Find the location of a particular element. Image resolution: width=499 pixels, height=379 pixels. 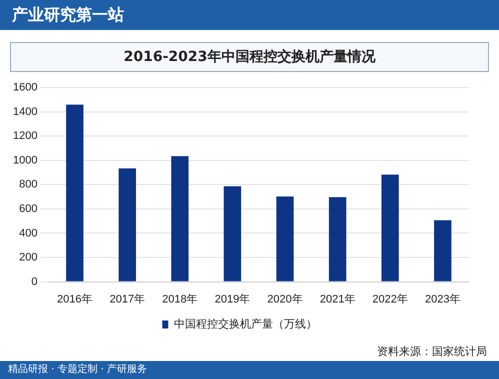

x-tick-label: 2021年 is located at coordinates (338, 299).